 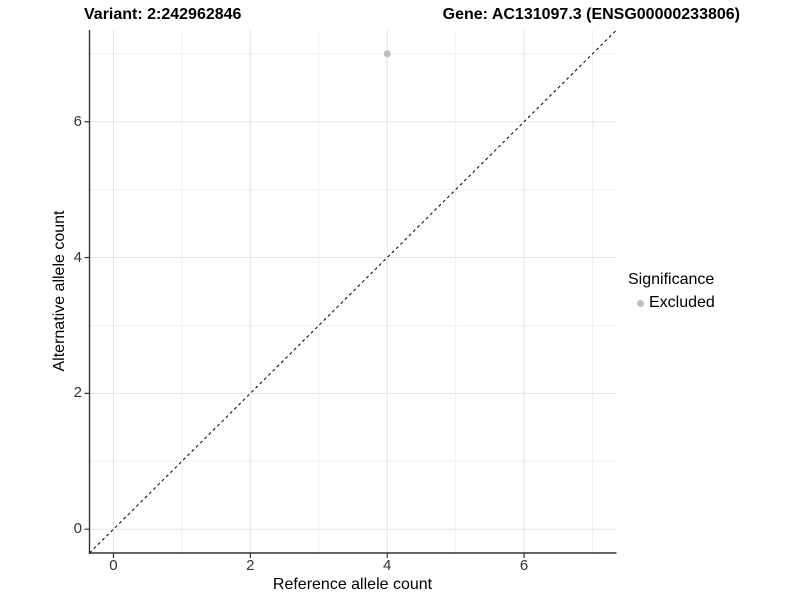 What do you see at coordinates (77, 121) in the screenshot?
I see `y-tick-label: 6` at bounding box center [77, 121].